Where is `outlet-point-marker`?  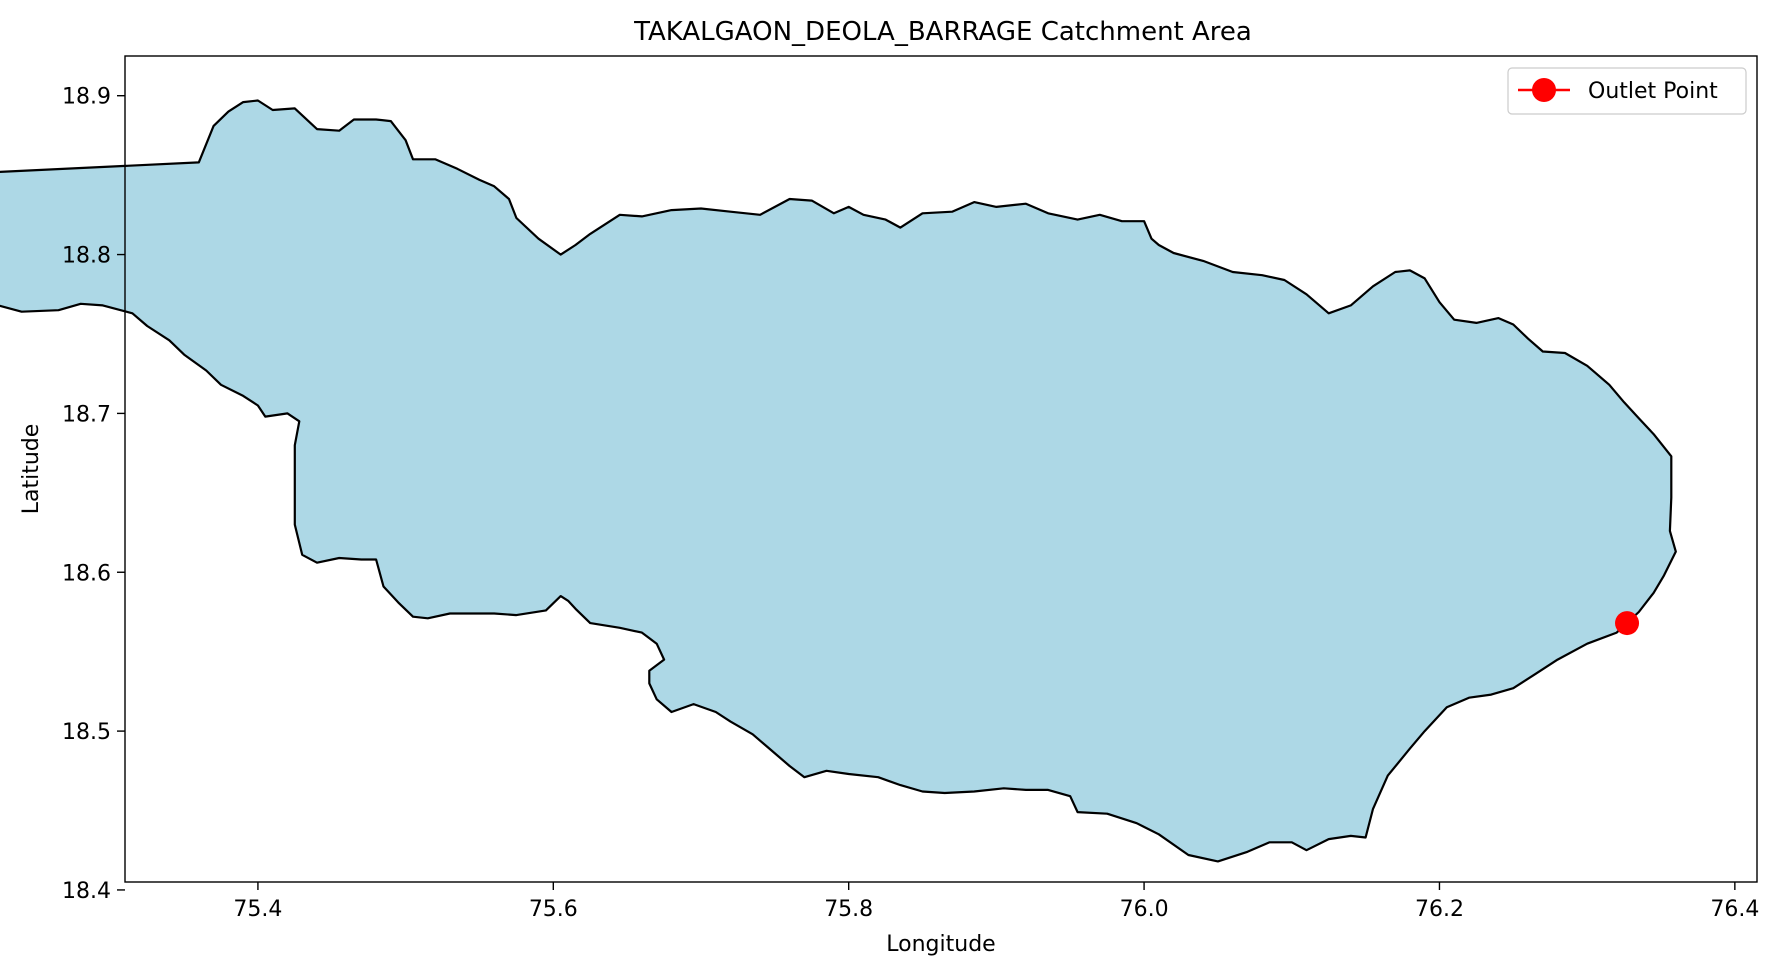 outlet-point-marker is located at coordinates (1627, 623).